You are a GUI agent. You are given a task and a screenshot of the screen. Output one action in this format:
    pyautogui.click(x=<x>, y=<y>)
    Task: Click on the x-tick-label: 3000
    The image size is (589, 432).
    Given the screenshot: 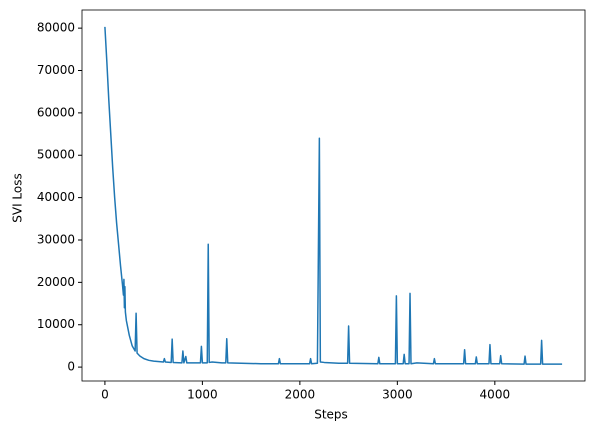 What is the action you would take?
    pyautogui.click(x=397, y=395)
    